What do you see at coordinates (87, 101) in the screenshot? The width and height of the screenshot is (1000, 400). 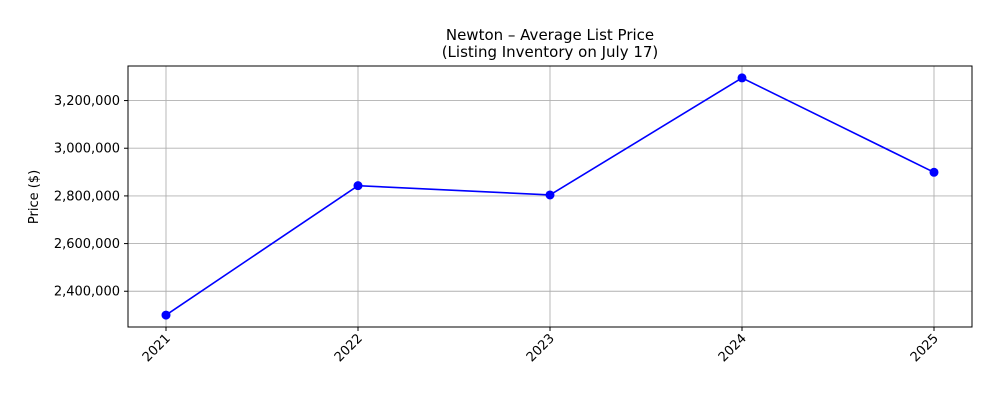 I see `y-tick-label: 3,200,000` at bounding box center [87, 101].